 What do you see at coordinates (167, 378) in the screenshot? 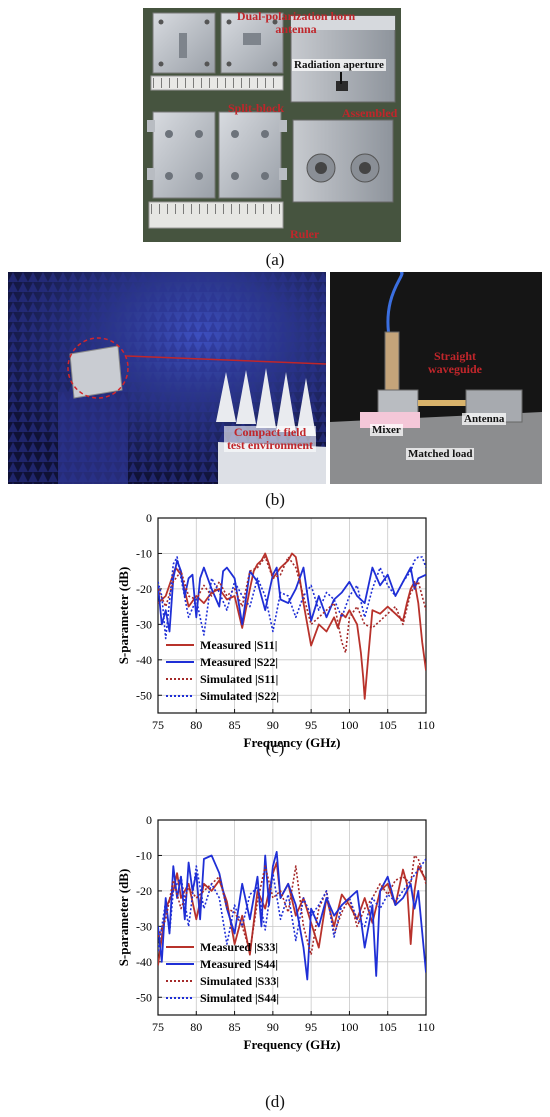
I see `photo-compact-field` at bounding box center [167, 378].